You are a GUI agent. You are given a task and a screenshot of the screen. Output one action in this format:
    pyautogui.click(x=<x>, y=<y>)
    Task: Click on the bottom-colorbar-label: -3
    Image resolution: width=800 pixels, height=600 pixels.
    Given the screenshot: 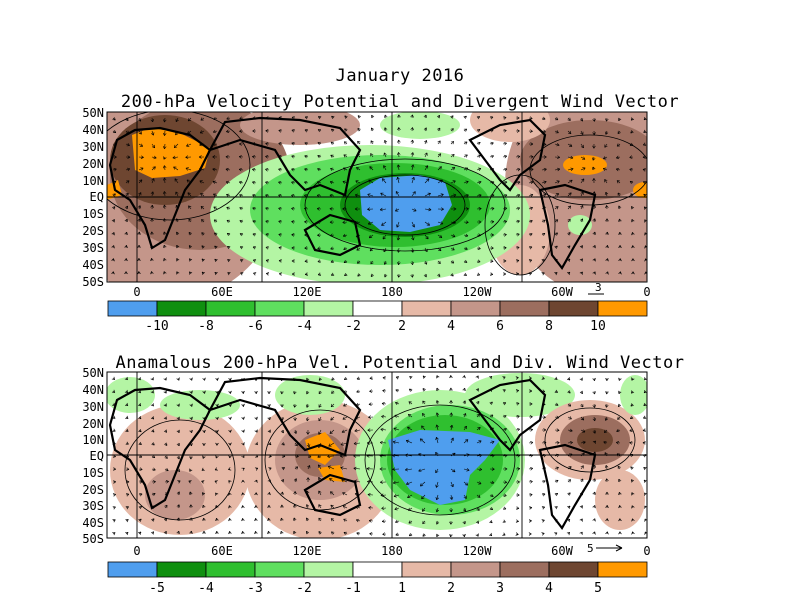 What is the action you would take?
    pyautogui.click(x=255, y=588)
    